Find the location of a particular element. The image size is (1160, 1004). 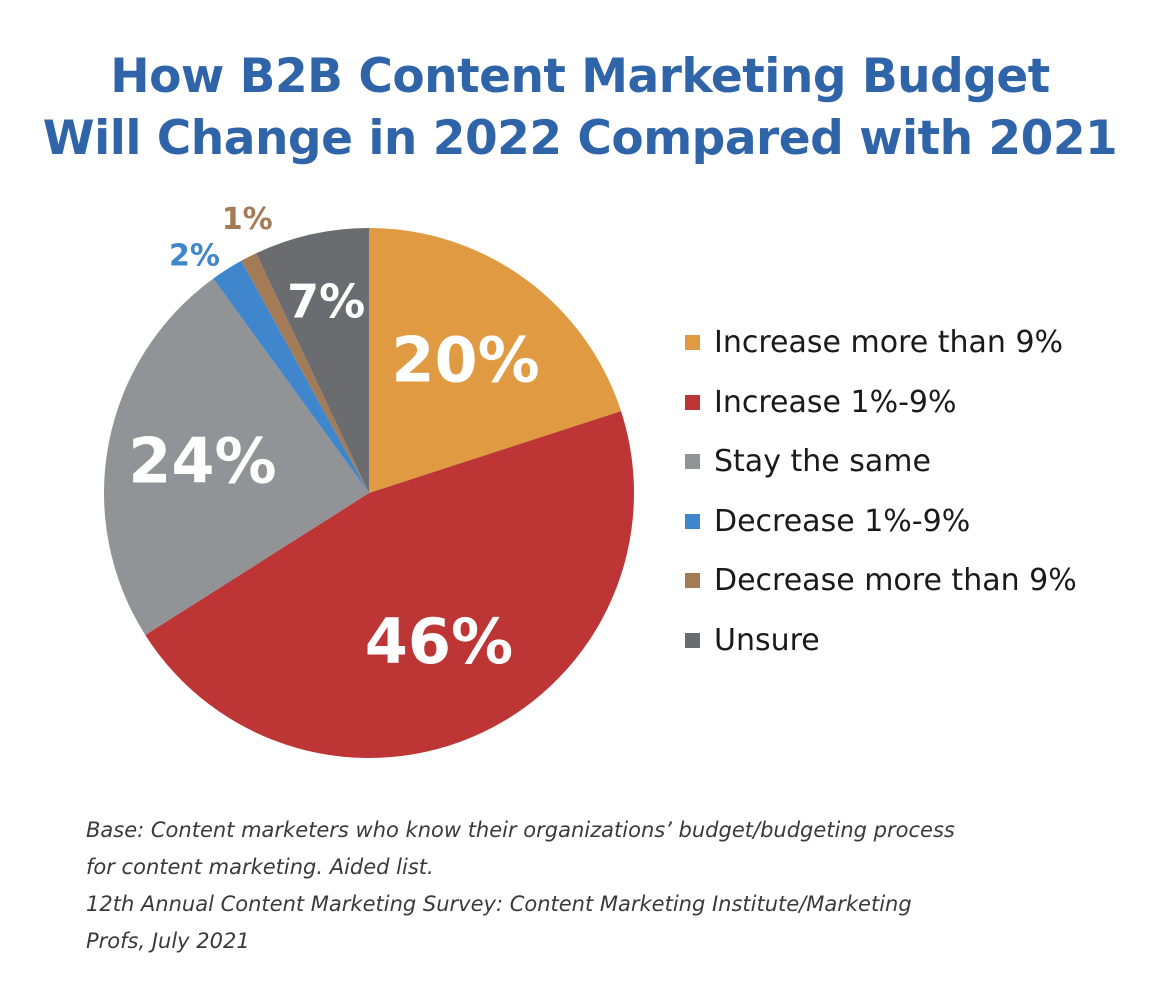

legend-item-decrease-1pct-9pct: Decrease 1%-9% is located at coordinates (881, 522).